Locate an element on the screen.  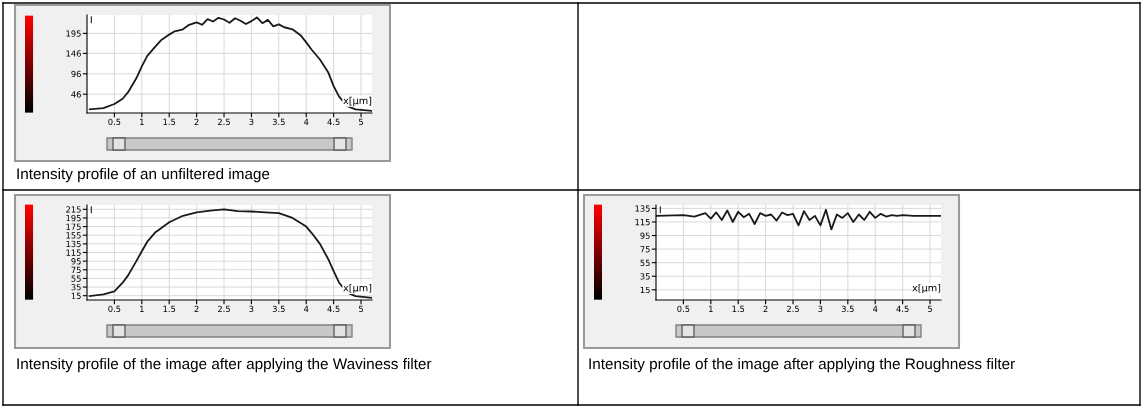
text: Intensity profile of an unfiltered image is located at coordinates (143, 175).